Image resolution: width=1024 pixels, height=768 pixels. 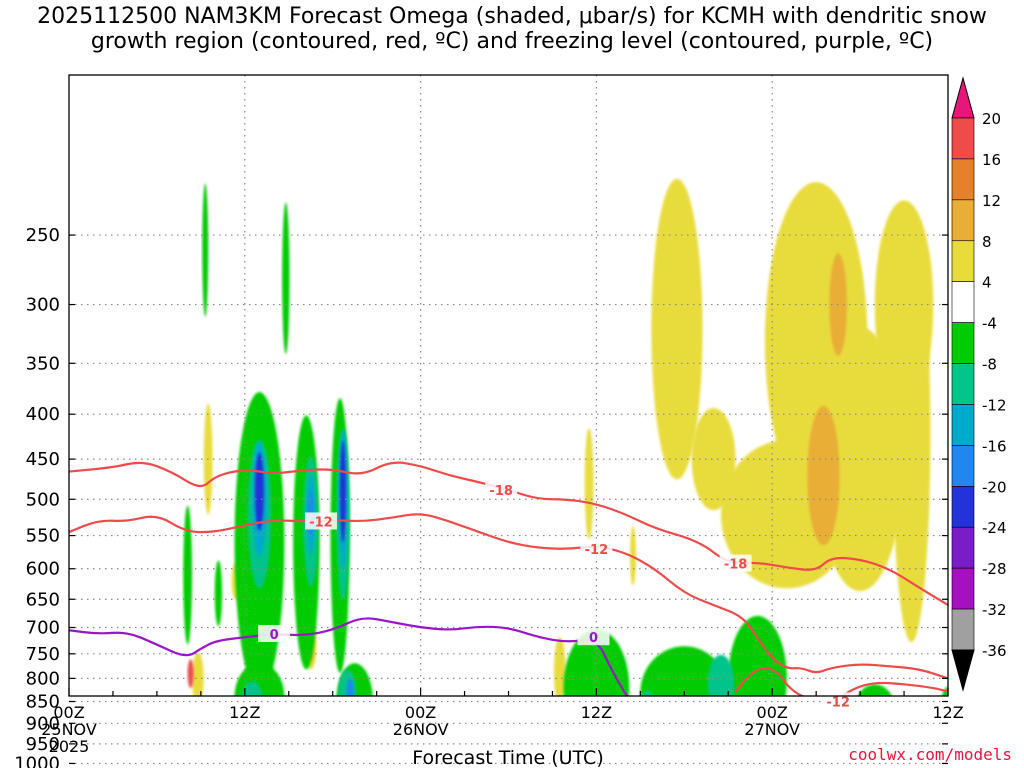 I want to click on y-tick-label: 400, so click(x=43, y=414).